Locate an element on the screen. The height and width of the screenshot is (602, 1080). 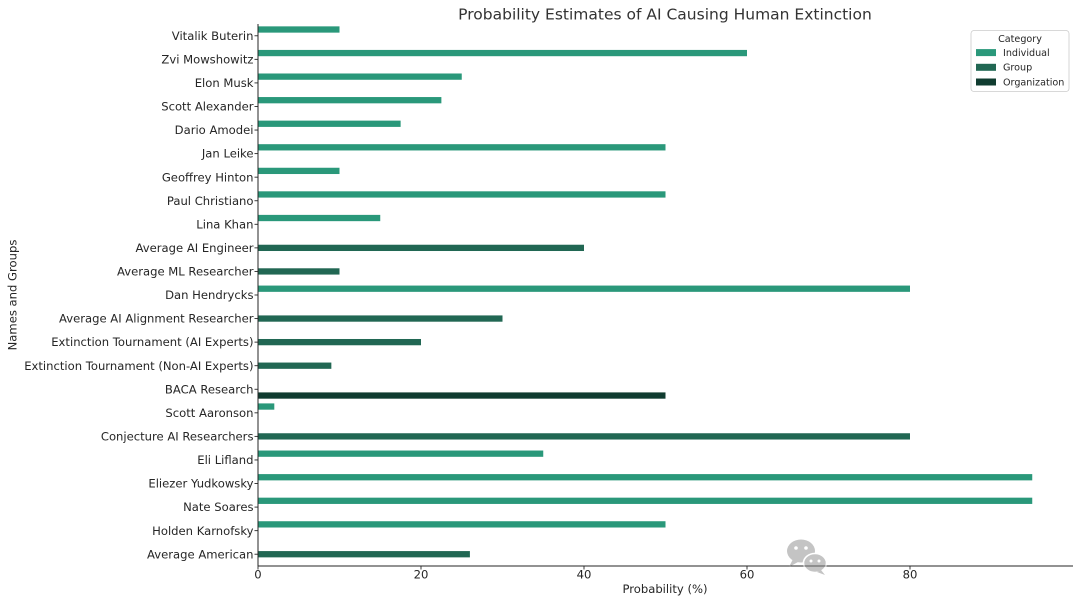
x-tick-label: 0 is located at coordinates (257, 575).